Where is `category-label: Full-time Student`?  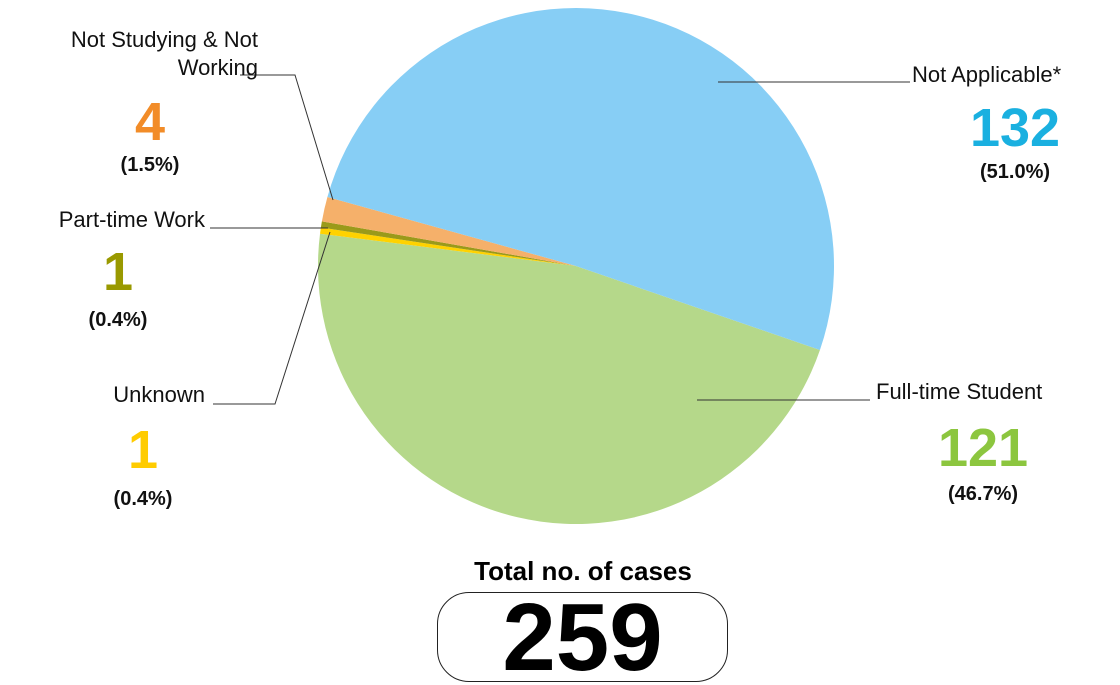
category-label: Full-time Student is located at coordinates (959, 391).